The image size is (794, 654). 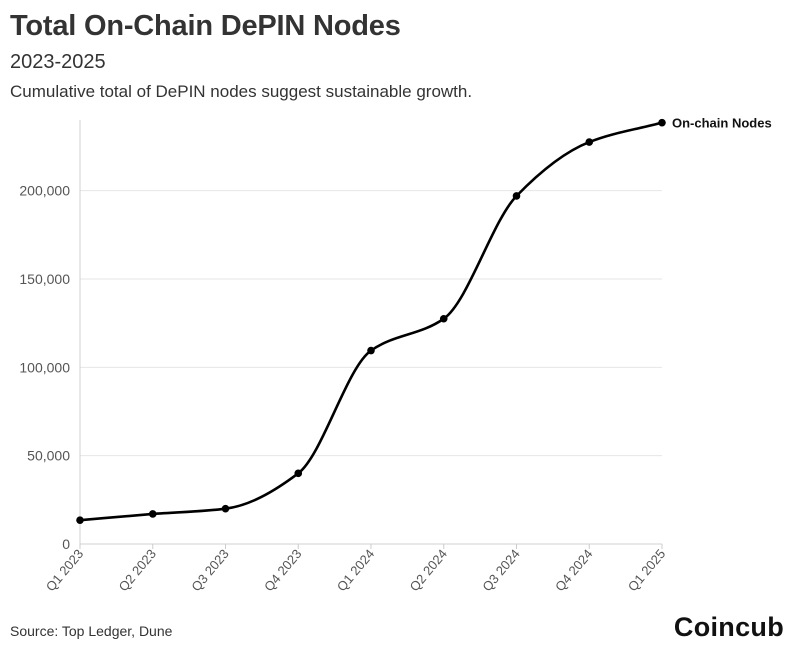 What do you see at coordinates (574, 570) in the screenshot?
I see `x-tick-label: Q4 2024` at bounding box center [574, 570].